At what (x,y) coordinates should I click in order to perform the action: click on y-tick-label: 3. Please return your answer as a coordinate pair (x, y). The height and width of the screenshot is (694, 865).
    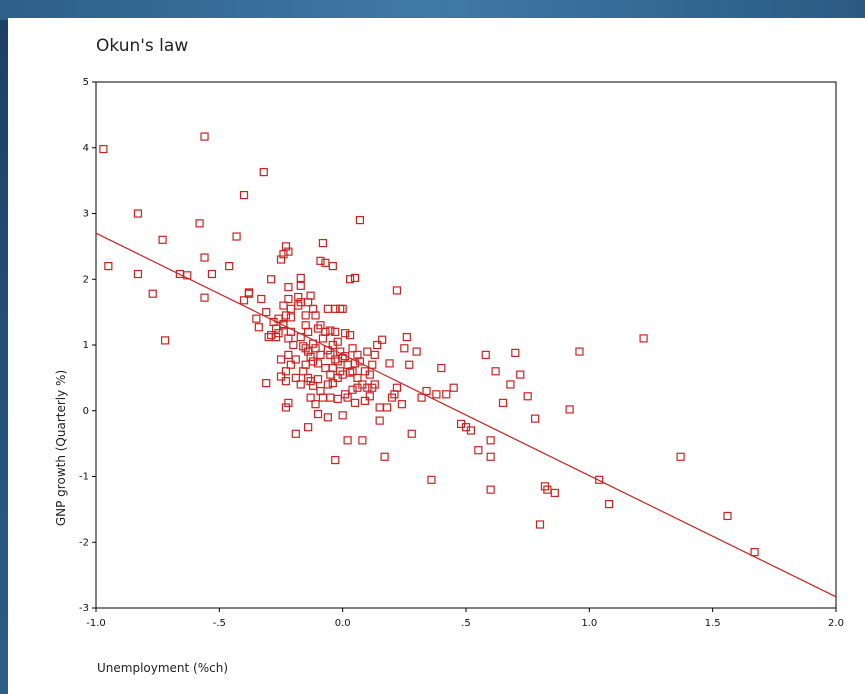
    Looking at the image, I should click on (86, 214).